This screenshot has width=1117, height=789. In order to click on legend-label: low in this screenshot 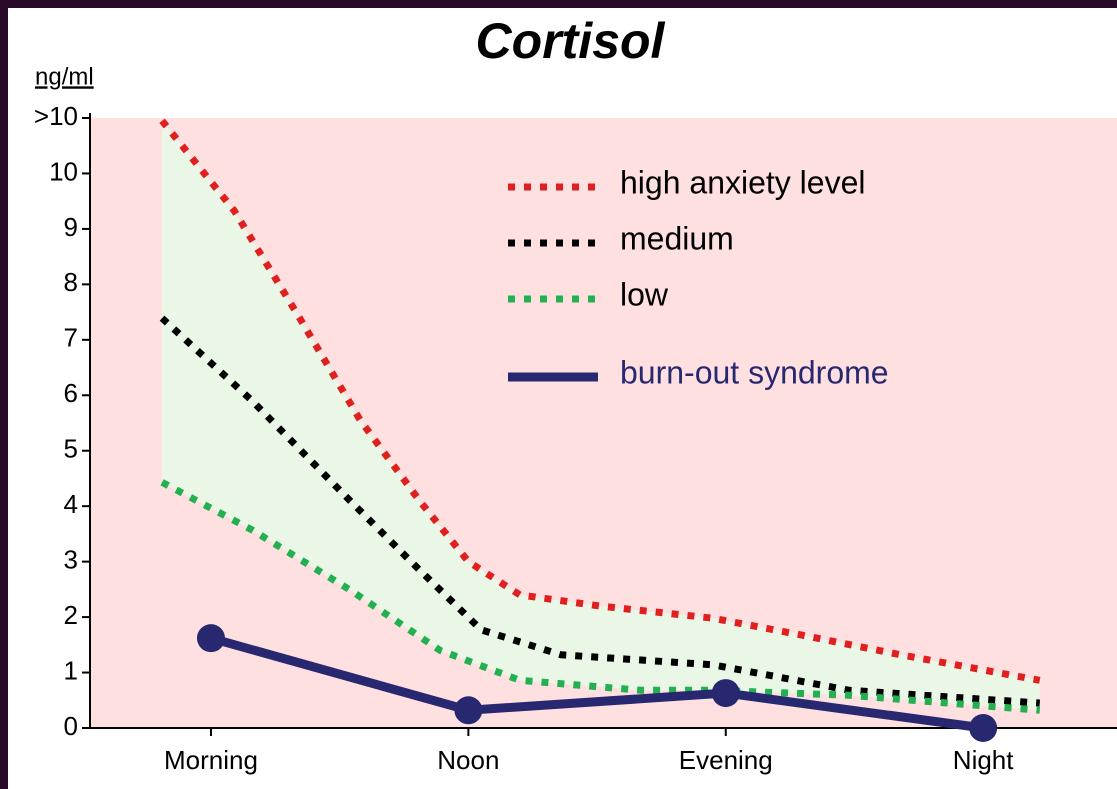, I will do `click(644, 294)`.